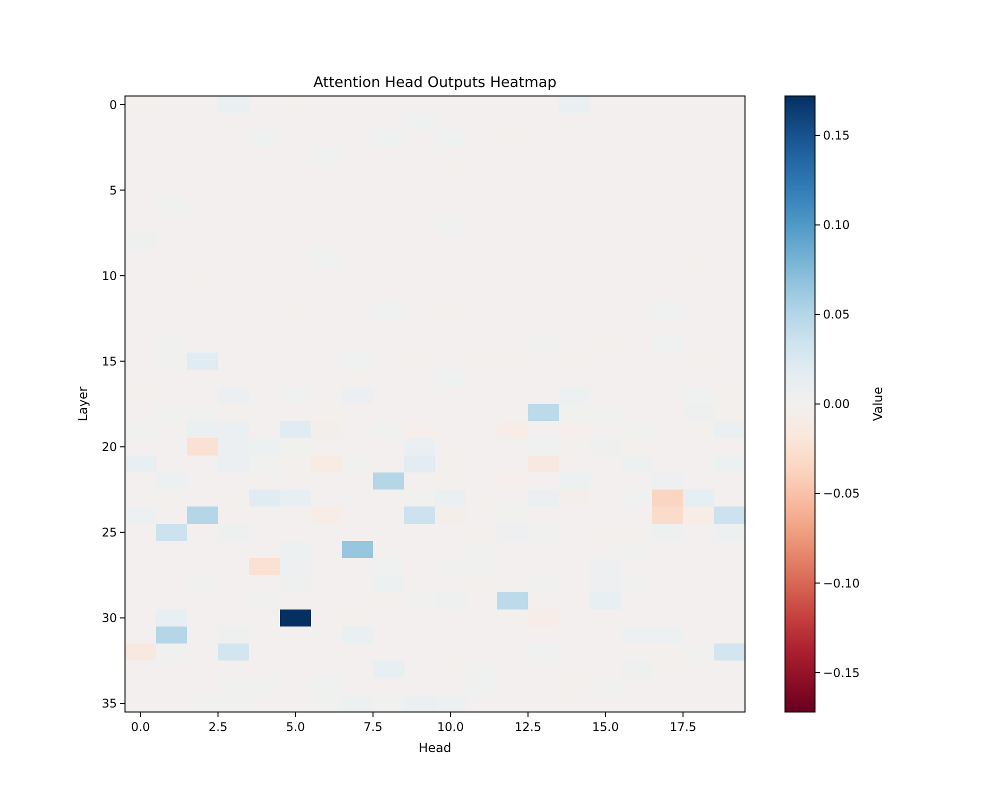  I want to click on chart-title: Attention Head Outputs Heatmap, so click(435, 83).